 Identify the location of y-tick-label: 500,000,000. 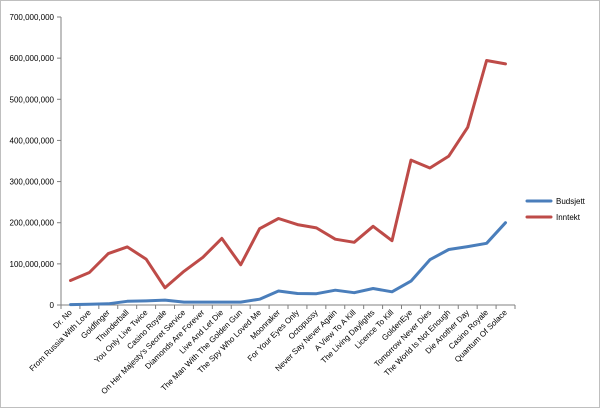
(32, 99).